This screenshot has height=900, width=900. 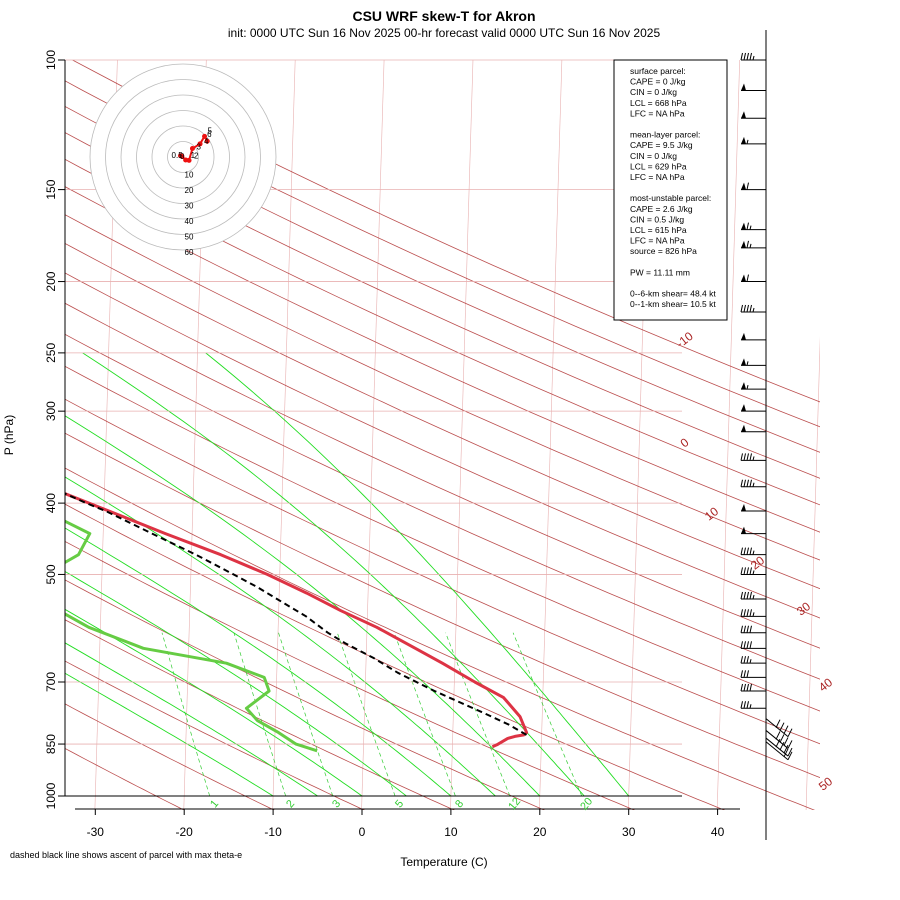 I want to click on y-tick-label: 150, so click(x=51, y=189).